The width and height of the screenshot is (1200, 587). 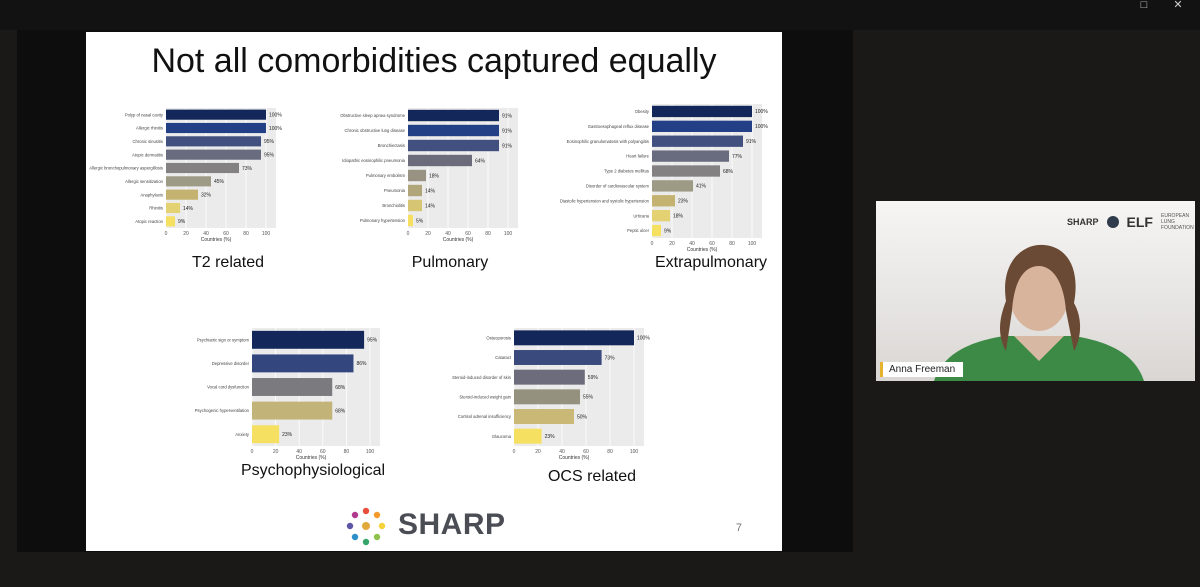 What do you see at coordinates (374, 160) in the screenshot?
I see `category-label: Idiopathic eosinophilic pneumonia` at bounding box center [374, 160].